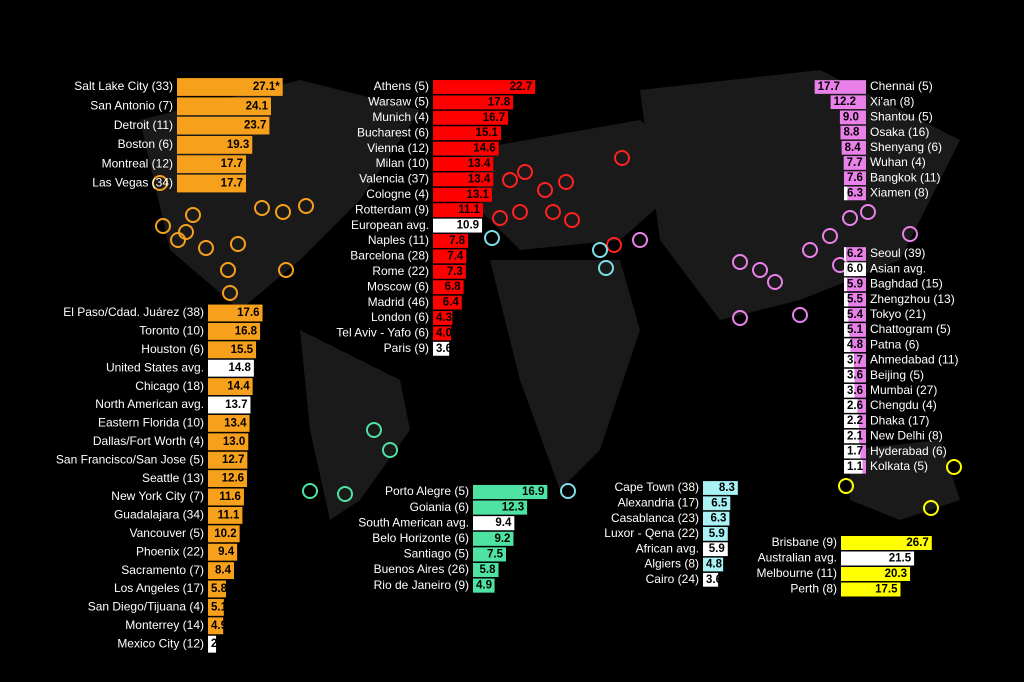 Image resolution: width=1024 pixels, height=682 pixels. I want to click on category-label: Cairo (24), so click(672, 579).